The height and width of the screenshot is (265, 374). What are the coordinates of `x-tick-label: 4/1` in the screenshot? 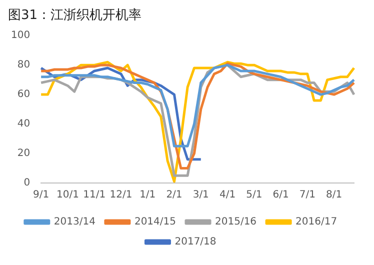 It's located at (227, 195).